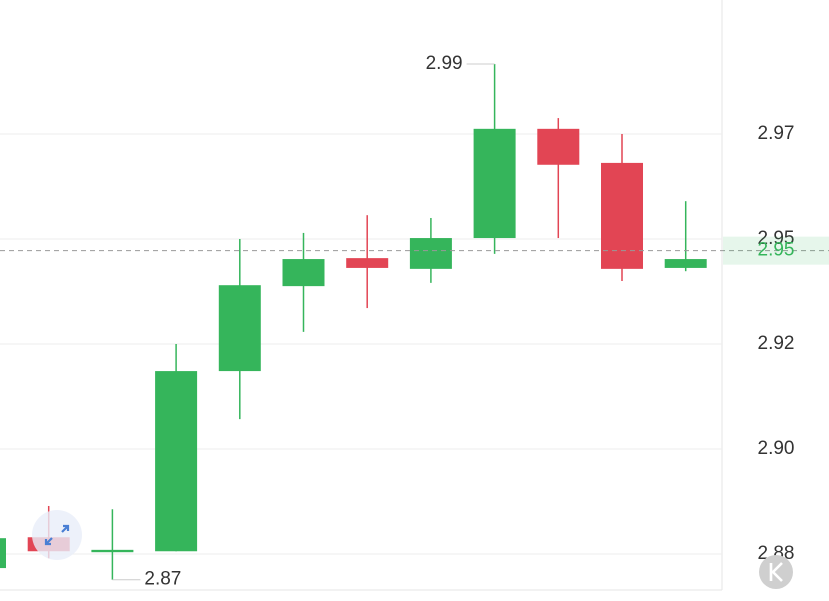  Describe the element at coordinates (444, 63) in the screenshot. I see `high-label: 2.99` at that location.